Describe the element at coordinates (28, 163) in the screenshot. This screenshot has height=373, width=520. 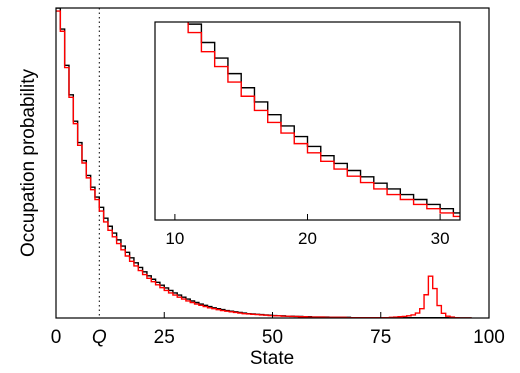
I see `y-axis-label: Occupation probability` at that location.